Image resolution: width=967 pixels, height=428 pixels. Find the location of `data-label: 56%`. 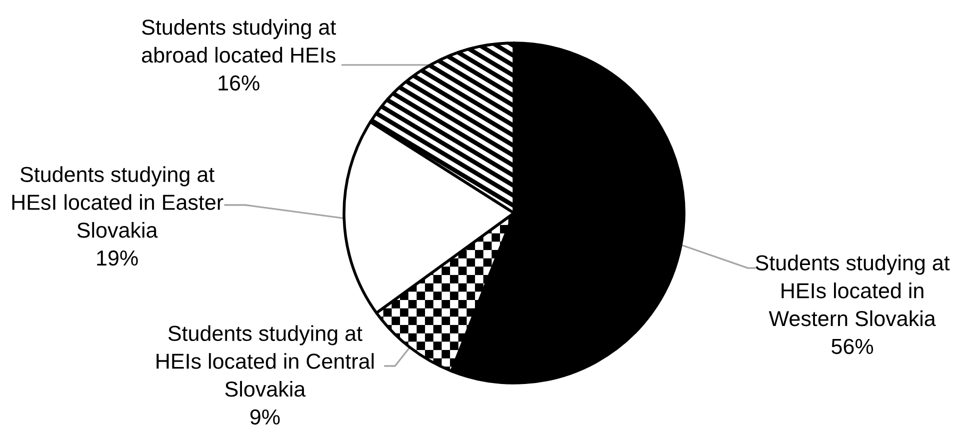

data-label: 56% is located at coordinates (853, 346).